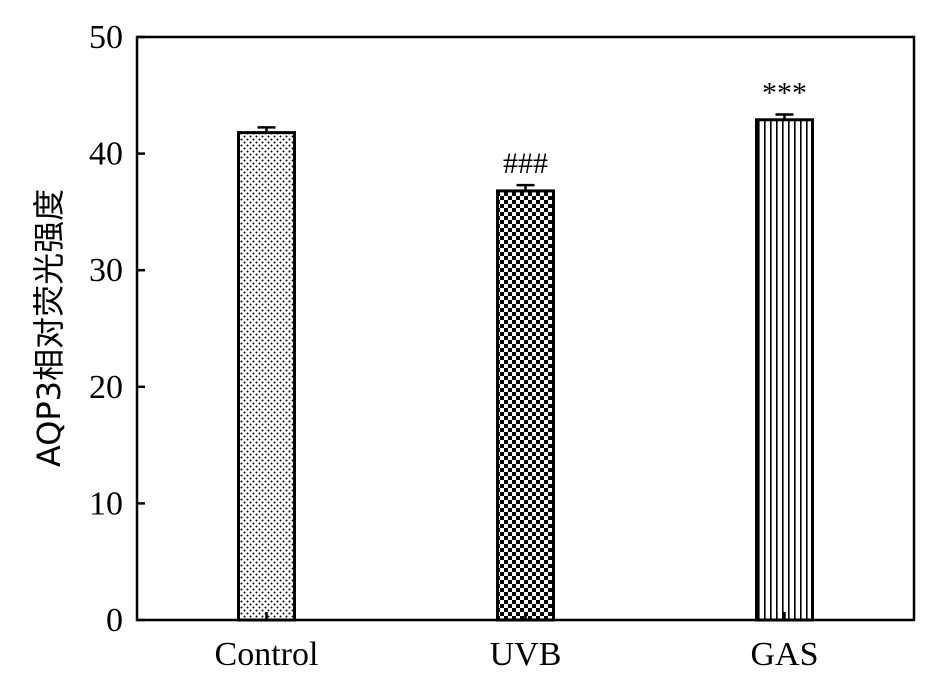 This screenshot has width=947, height=680. I want to click on y-tick-label: 10, so click(106, 503).